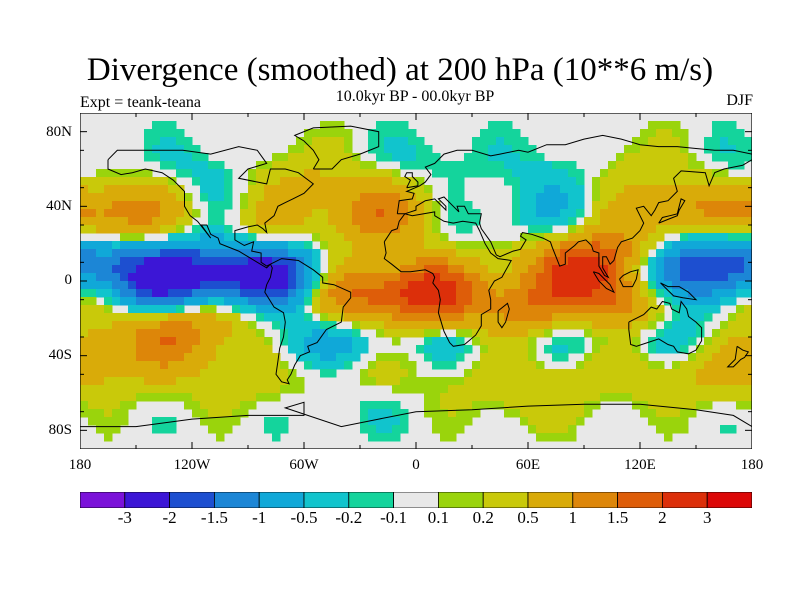  I want to click on colorbar, so click(416, 500).